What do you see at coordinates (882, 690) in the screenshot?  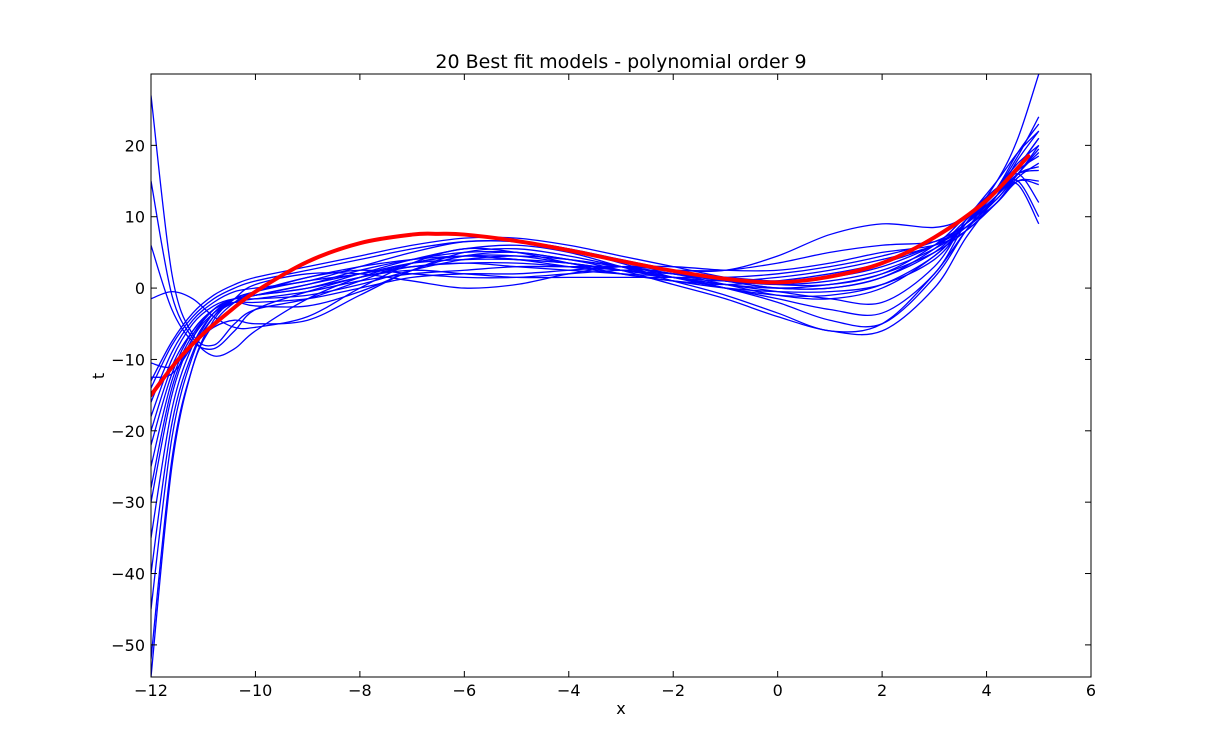 I see `x-tick-label: 2` at bounding box center [882, 690].